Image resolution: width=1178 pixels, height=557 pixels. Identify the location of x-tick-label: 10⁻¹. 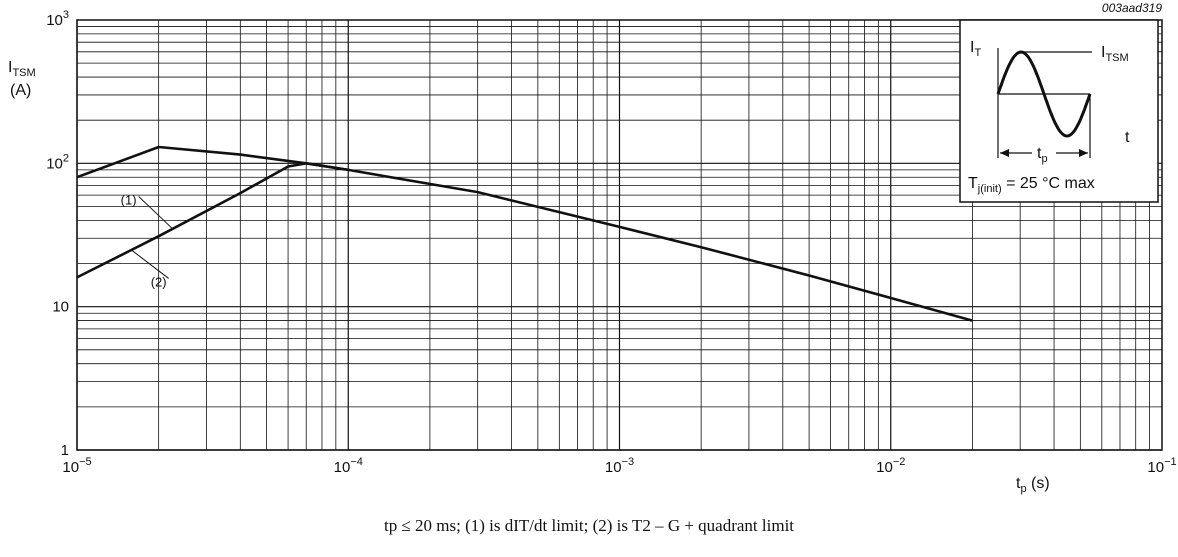
(1161, 466).